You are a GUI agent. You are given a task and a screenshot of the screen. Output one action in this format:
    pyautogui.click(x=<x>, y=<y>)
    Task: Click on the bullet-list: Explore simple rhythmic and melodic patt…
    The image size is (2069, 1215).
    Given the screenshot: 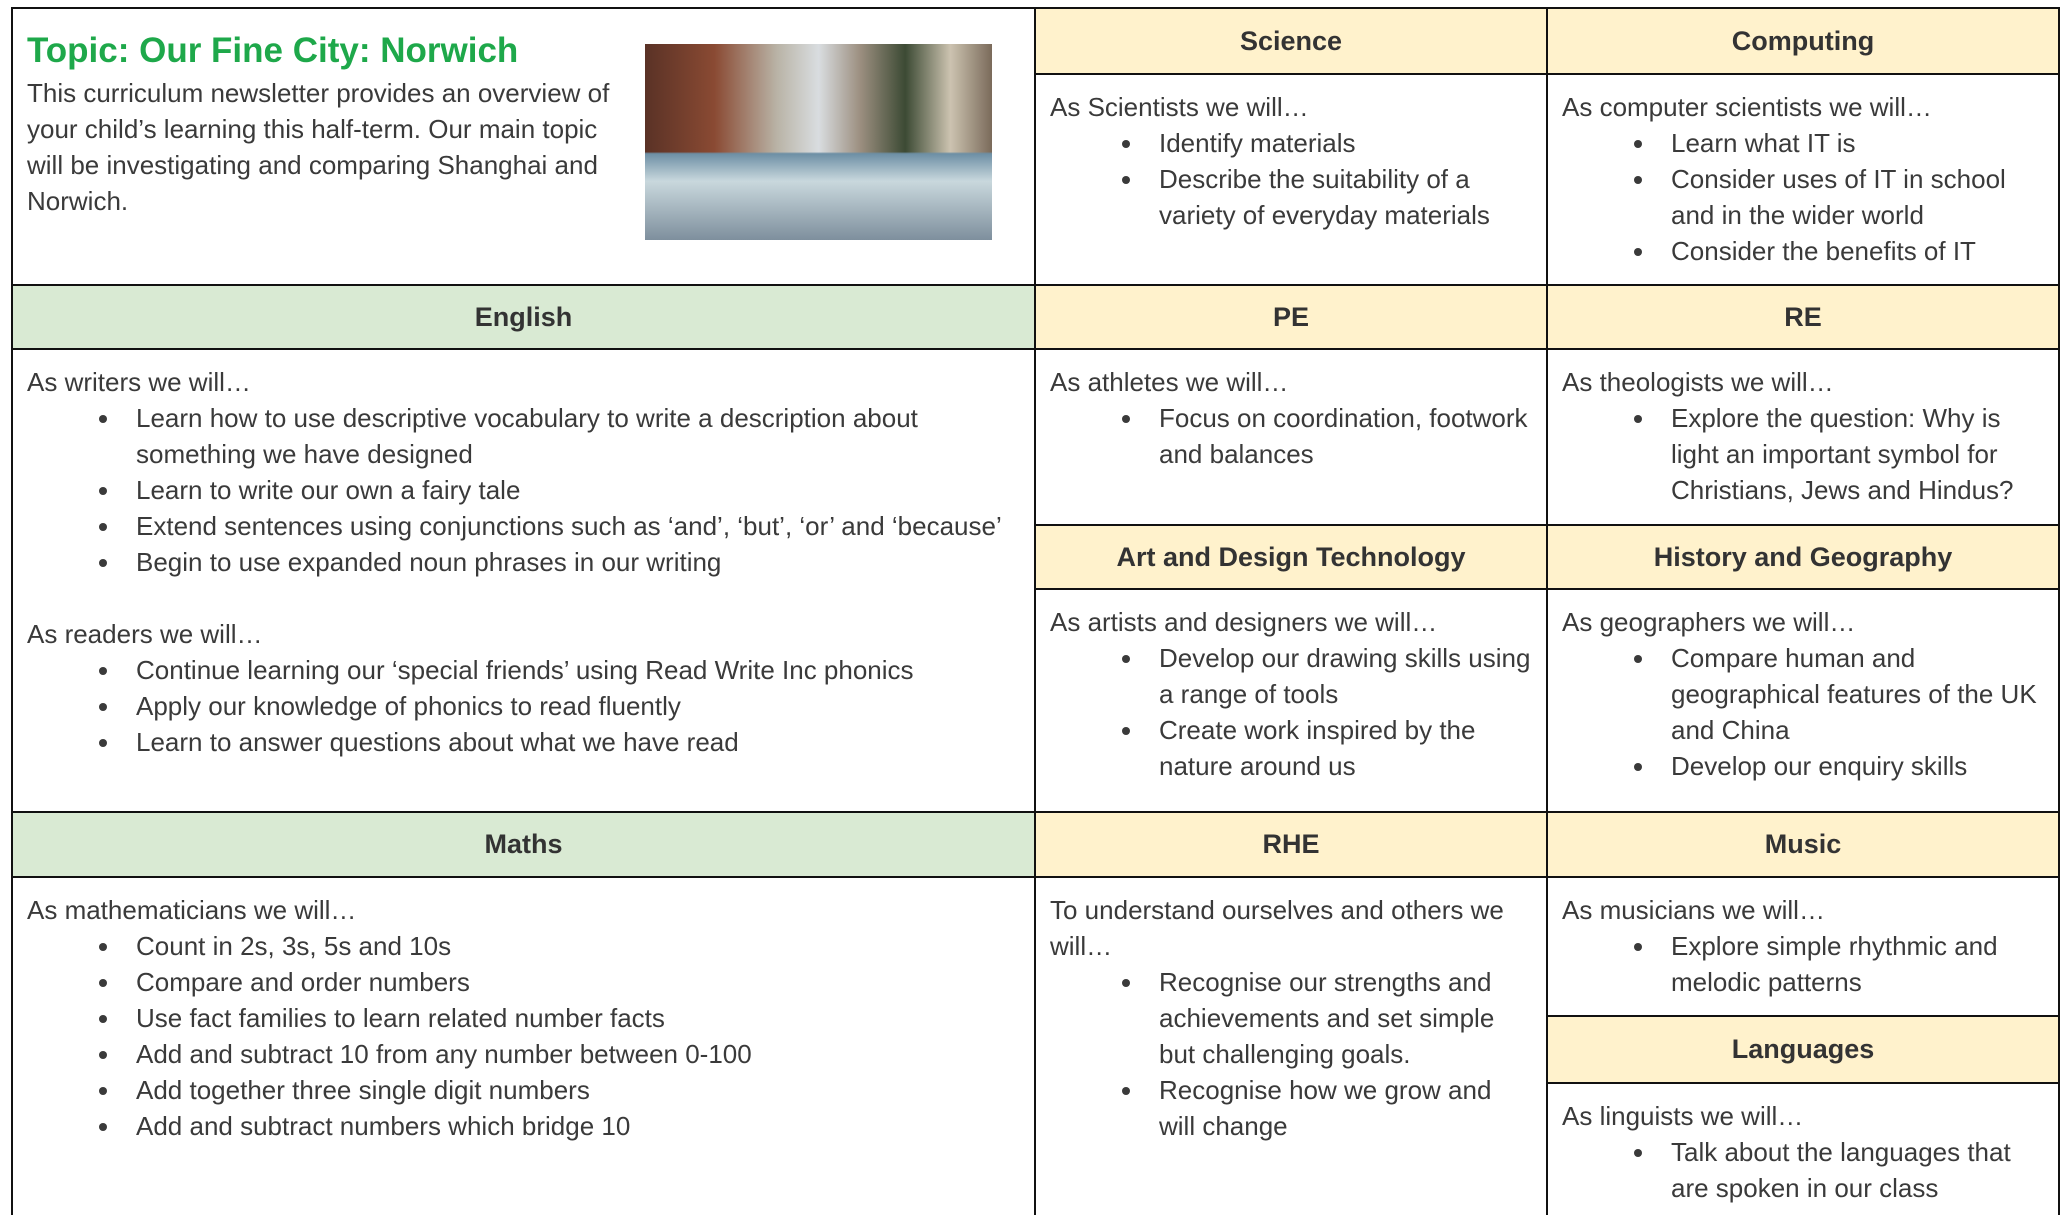 What is the action you would take?
    pyautogui.click(x=1803, y=964)
    